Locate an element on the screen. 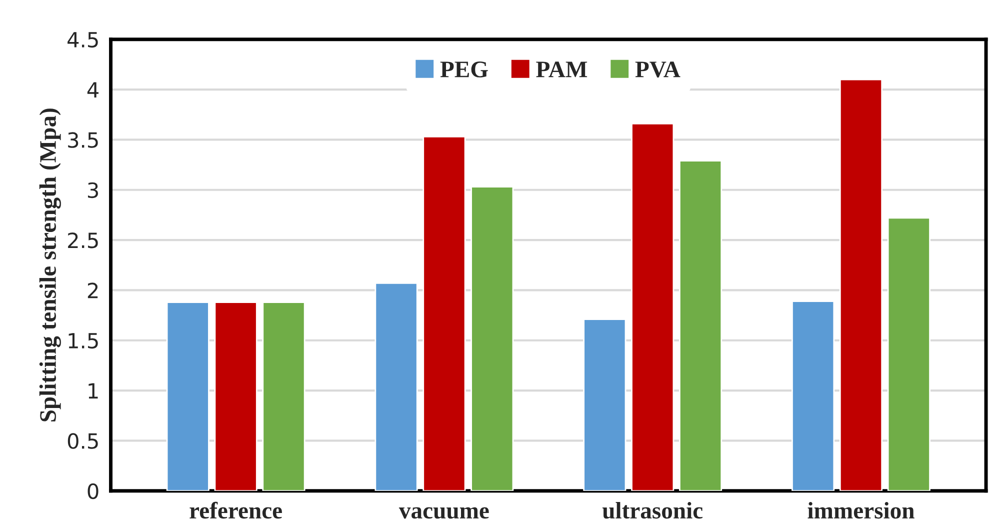  y-tick-label: 2.5 is located at coordinates (83, 240).